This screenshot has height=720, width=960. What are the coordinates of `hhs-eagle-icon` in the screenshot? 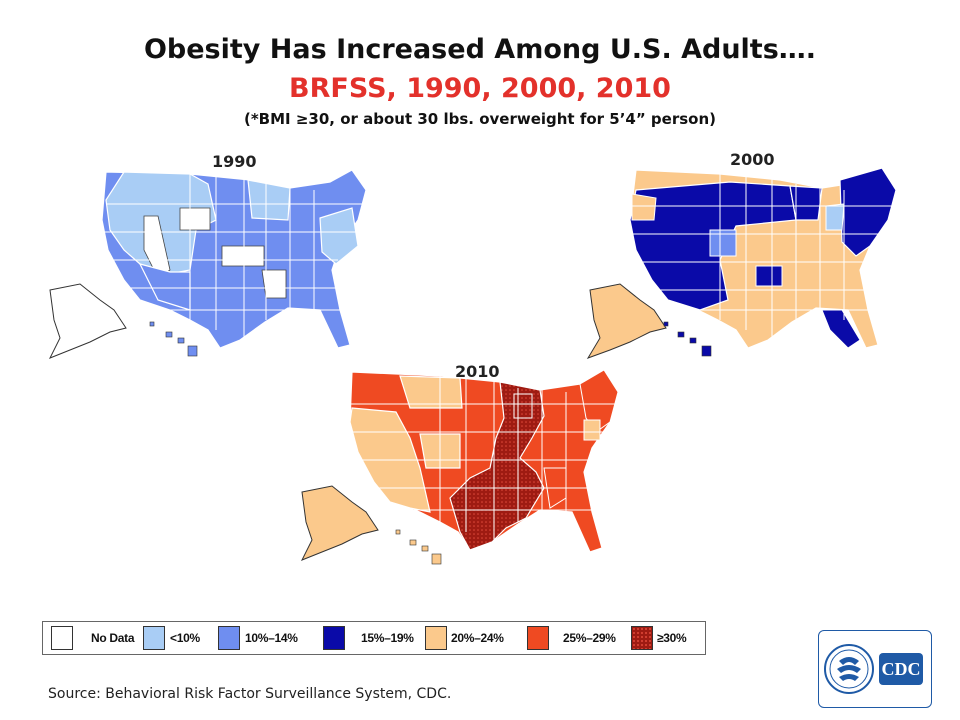 It's located at (873, 669).